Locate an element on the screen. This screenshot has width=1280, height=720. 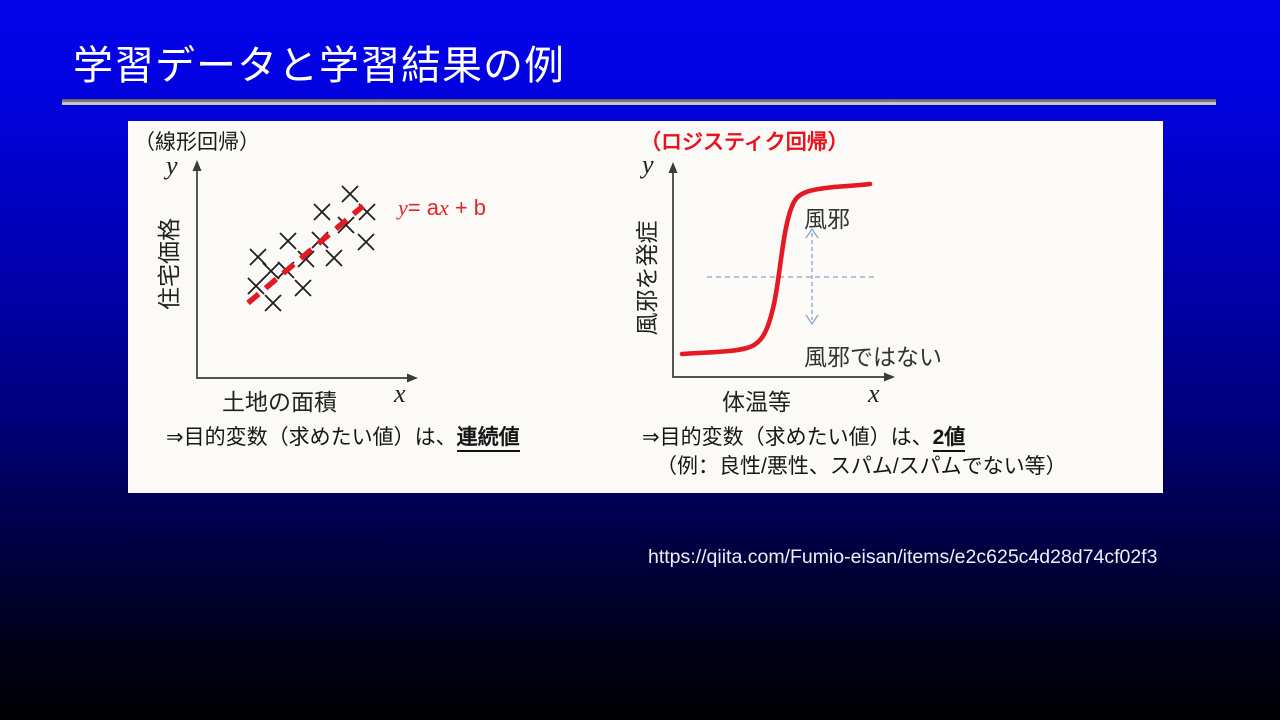
right-axes is located at coordinates (779, 274).